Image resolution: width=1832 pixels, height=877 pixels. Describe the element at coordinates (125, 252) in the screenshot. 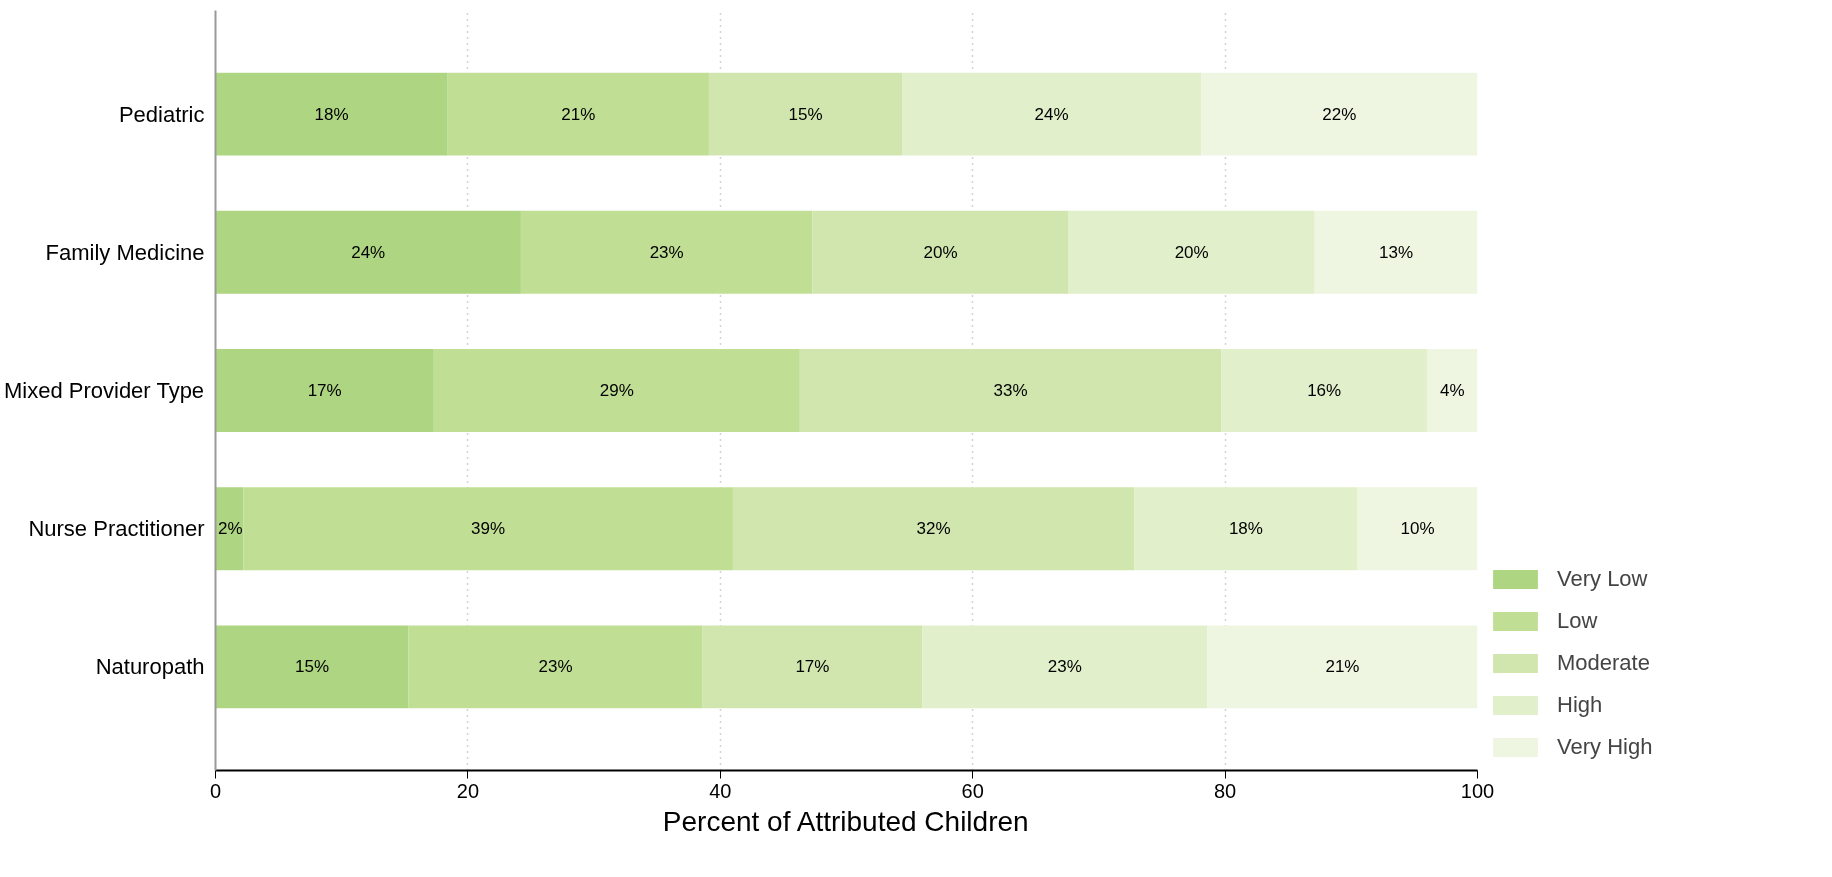

I see `y-tick-label: Family Medicine` at that location.